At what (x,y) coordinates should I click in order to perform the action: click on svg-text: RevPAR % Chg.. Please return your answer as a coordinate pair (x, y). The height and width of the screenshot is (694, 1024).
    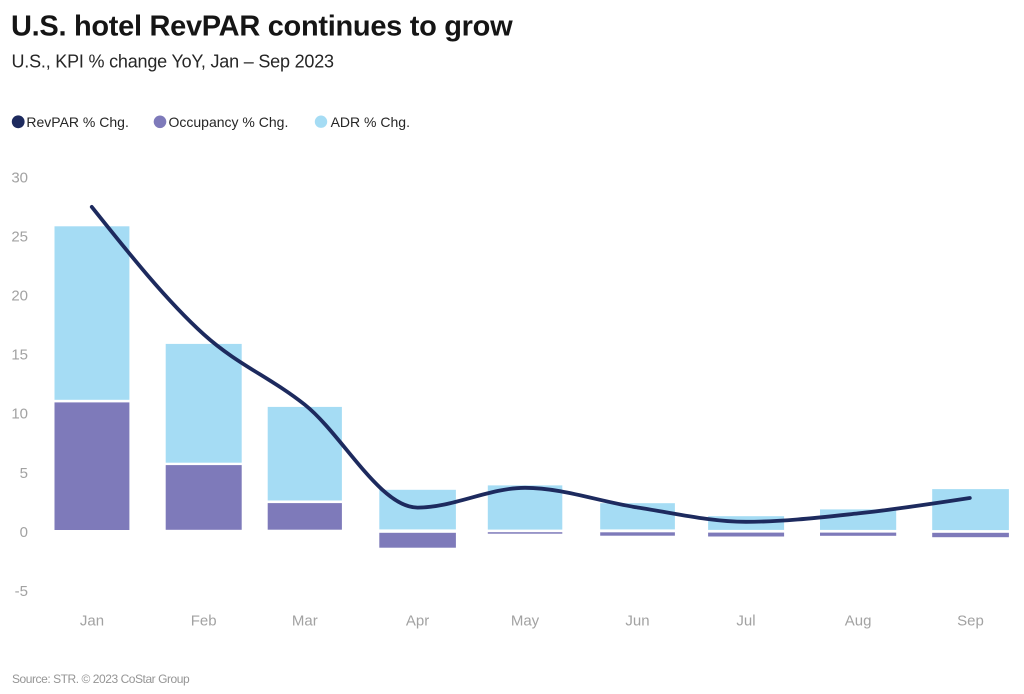
    Looking at the image, I should click on (77, 122).